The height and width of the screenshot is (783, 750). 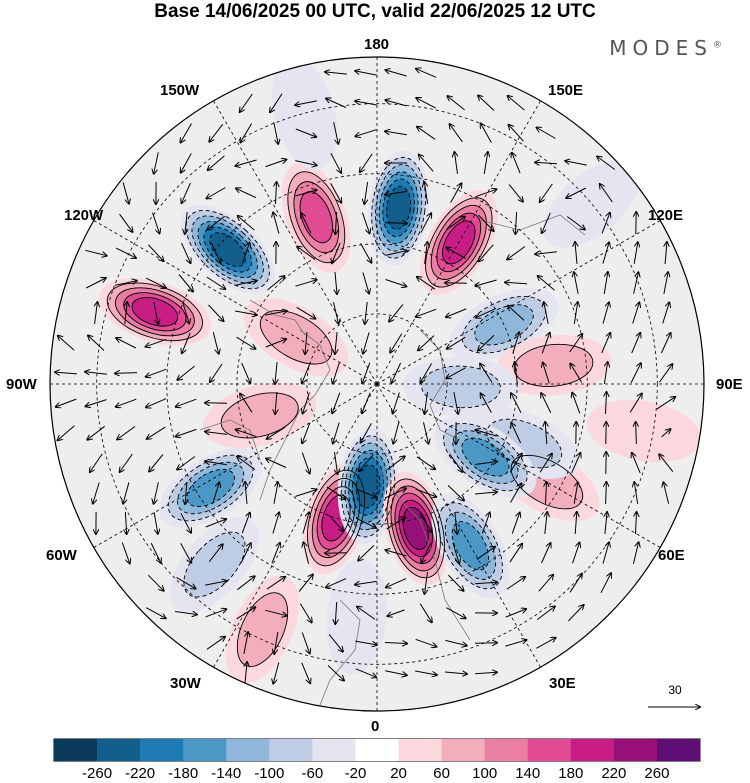 What do you see at coordinates (61, 555) in the screenshot?
I see `lon-label-60w: 60W` at bounding box center [61, 555].